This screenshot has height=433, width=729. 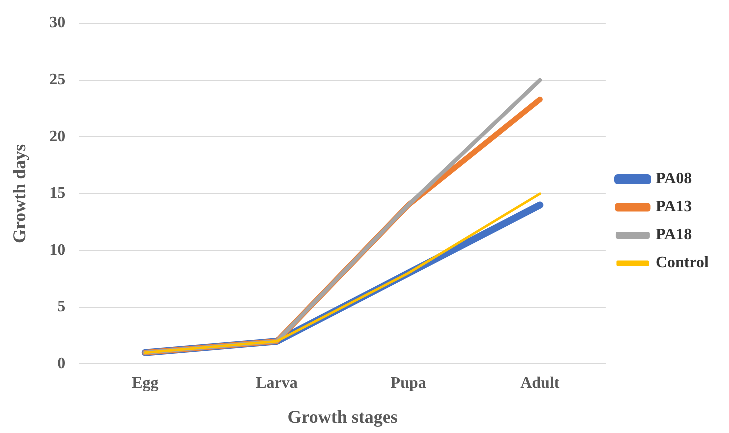 I want to click on x-tick-label: Pupa, so click(x=408, y=383).